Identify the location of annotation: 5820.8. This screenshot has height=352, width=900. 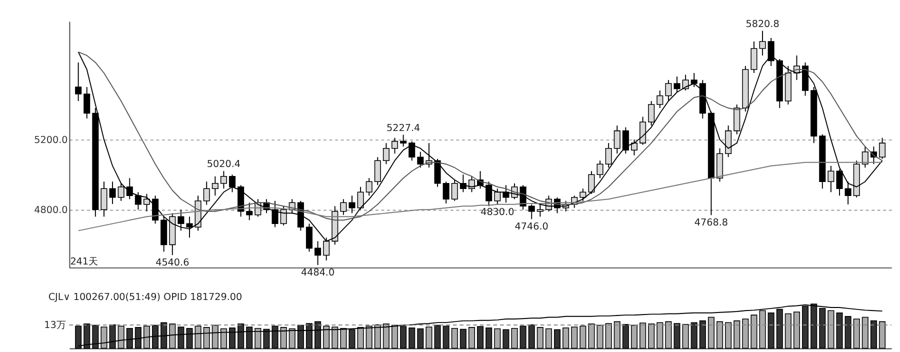
(763, 24).